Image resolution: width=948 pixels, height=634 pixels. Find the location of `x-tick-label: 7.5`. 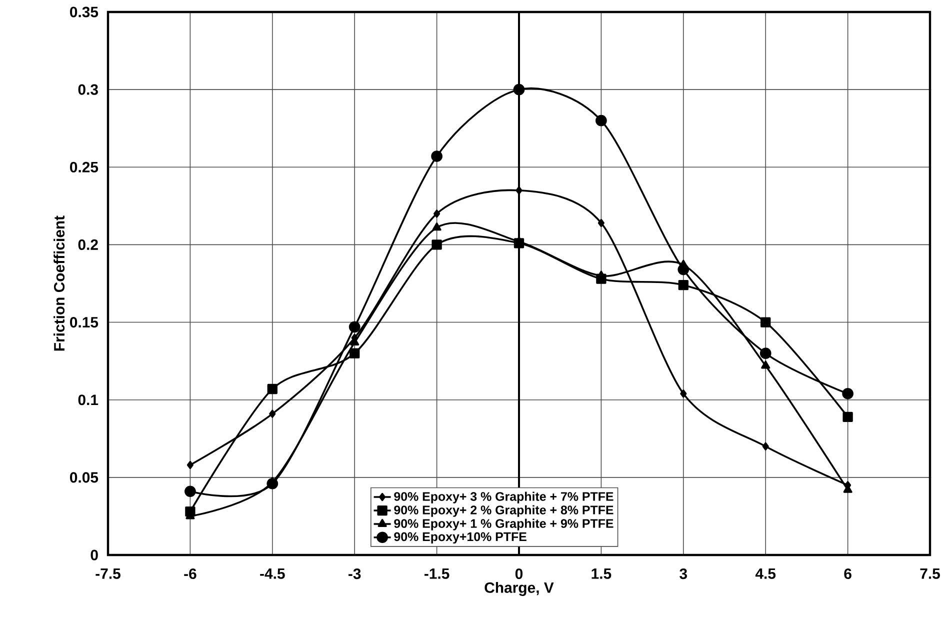

x-tick-label: 7.5 is located at coordinates (930, 573).